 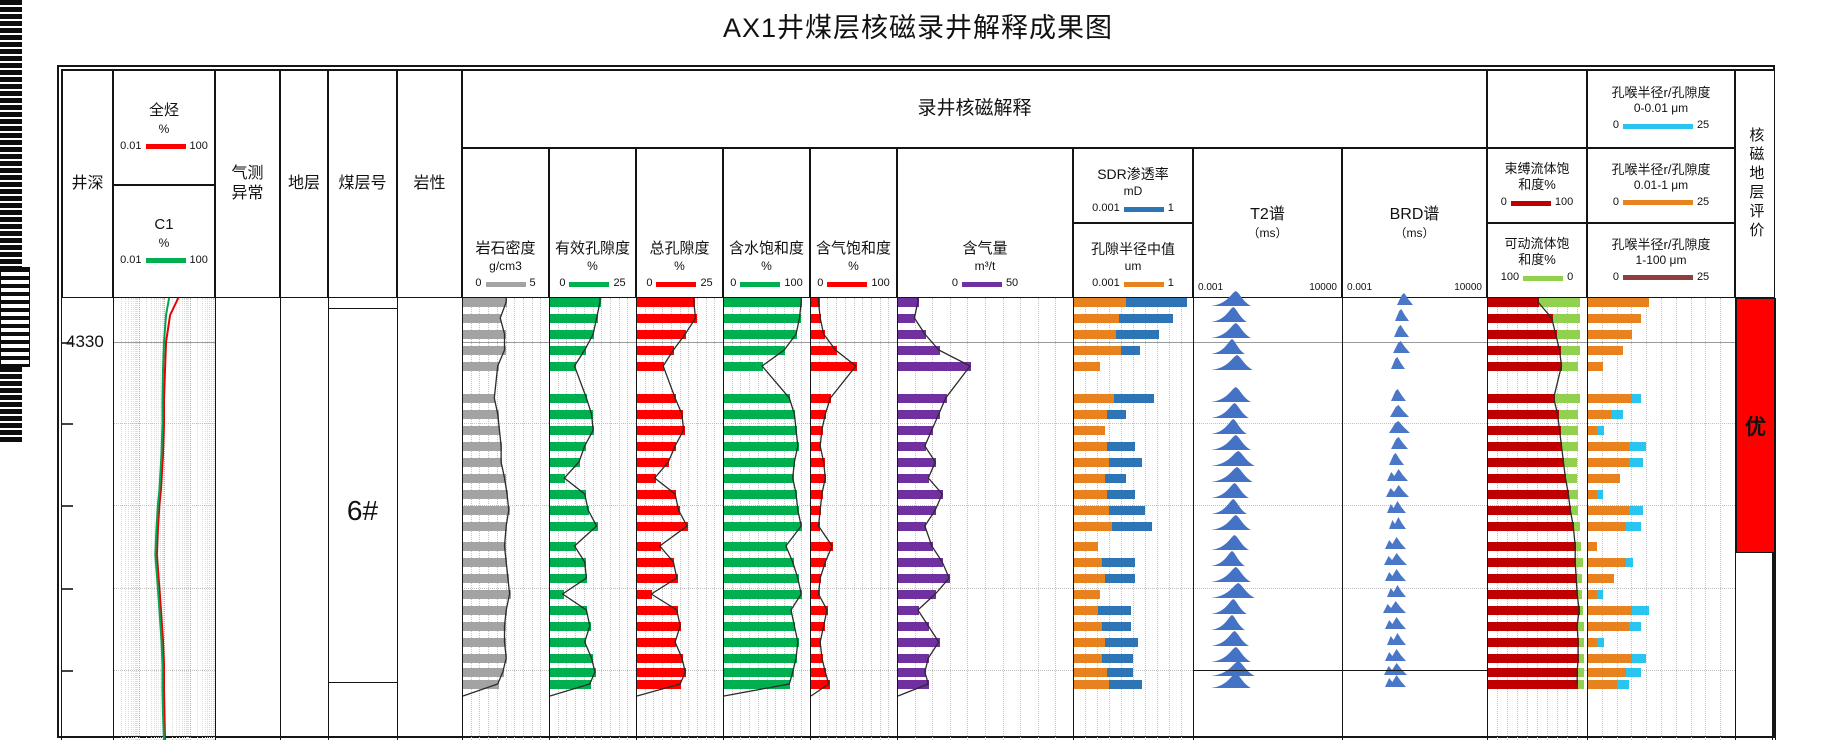 I want to click on gas-curves, so click(x=167, y=518).